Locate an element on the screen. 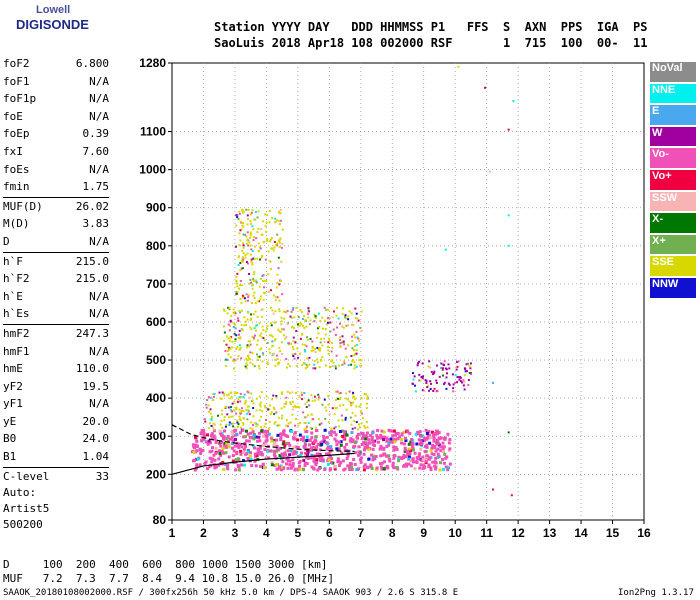  param-name: foE is located at coordinates (13, 116).